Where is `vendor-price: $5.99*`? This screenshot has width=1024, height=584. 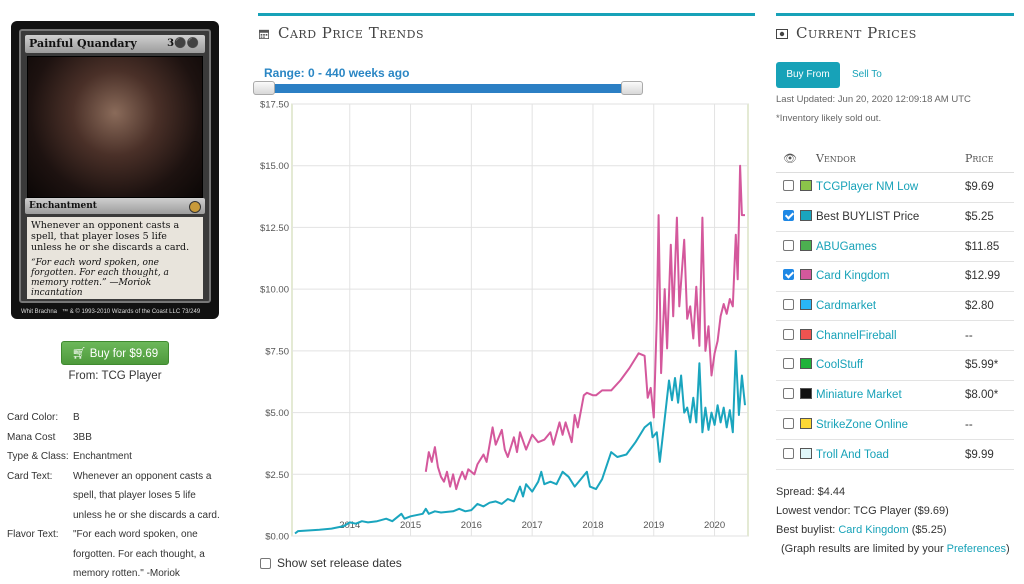 vendor-price: $5.99* is located at coordinates (982, 365).